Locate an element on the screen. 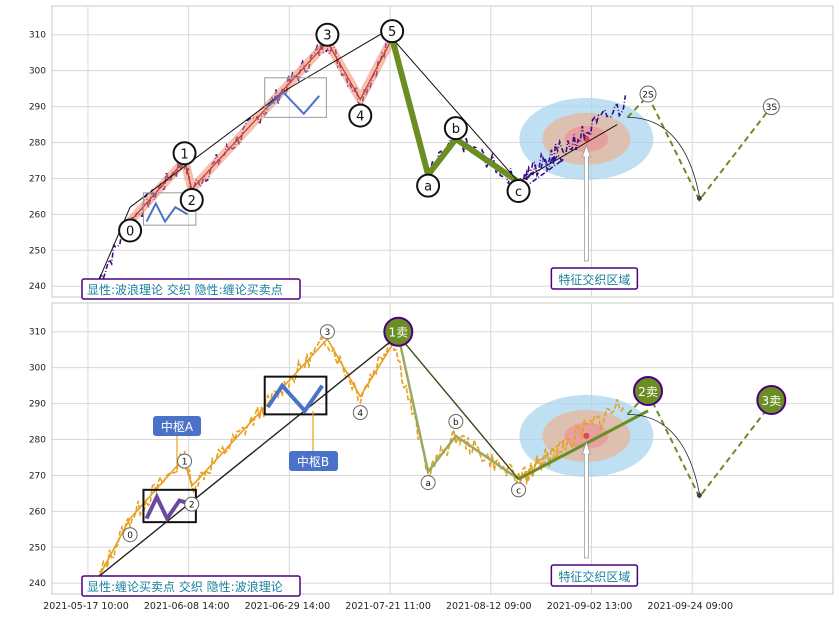 This screenshot has width=839, height=617. wave-label-text: a is located at coordinates (428, 187).